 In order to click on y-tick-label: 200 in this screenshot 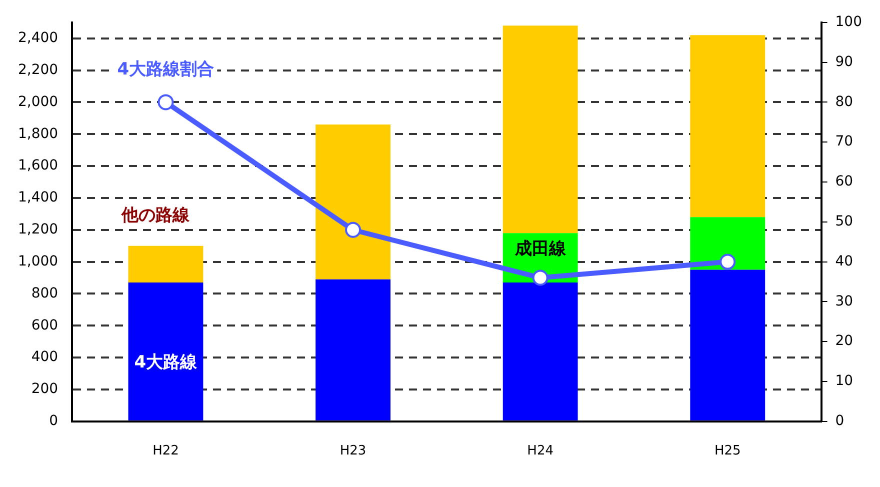, I will do `click(44, 389)`.